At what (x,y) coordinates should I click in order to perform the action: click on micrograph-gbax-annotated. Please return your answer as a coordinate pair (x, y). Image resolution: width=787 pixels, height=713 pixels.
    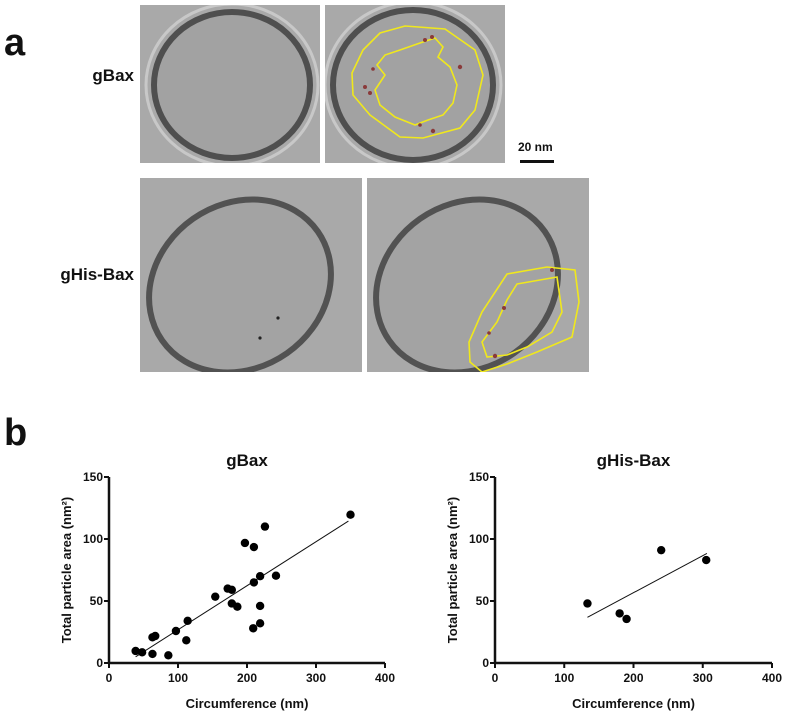
    Looking at the image, I should click on (415, 84).